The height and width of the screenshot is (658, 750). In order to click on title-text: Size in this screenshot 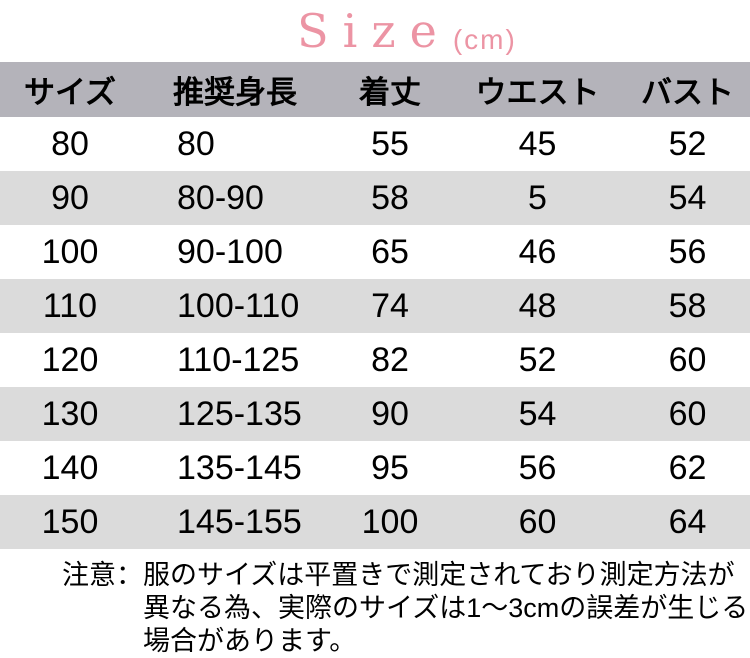, I will do `click(374, 31)`.